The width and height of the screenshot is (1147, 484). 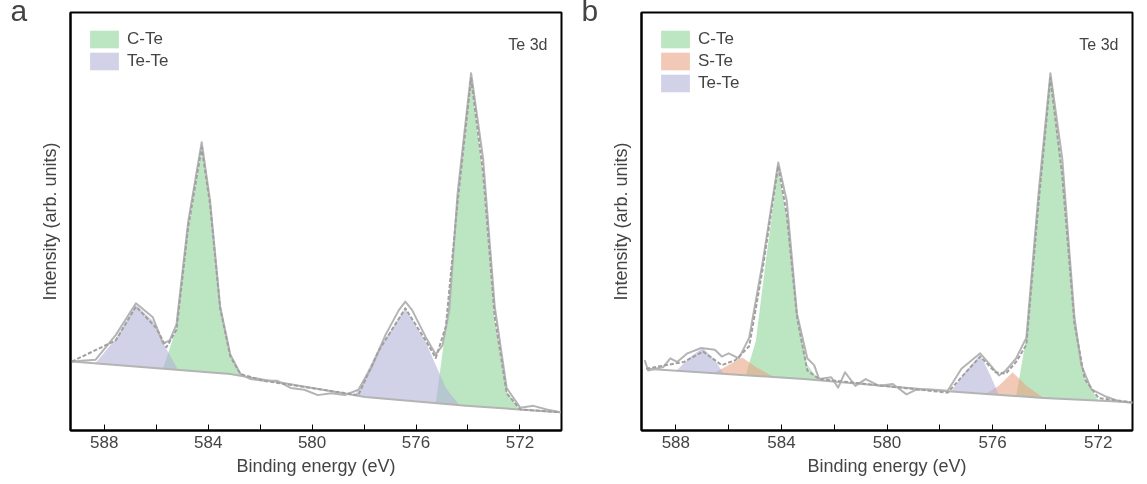 I want to click on legend-label: S-Te, so click(x=715, y=61).